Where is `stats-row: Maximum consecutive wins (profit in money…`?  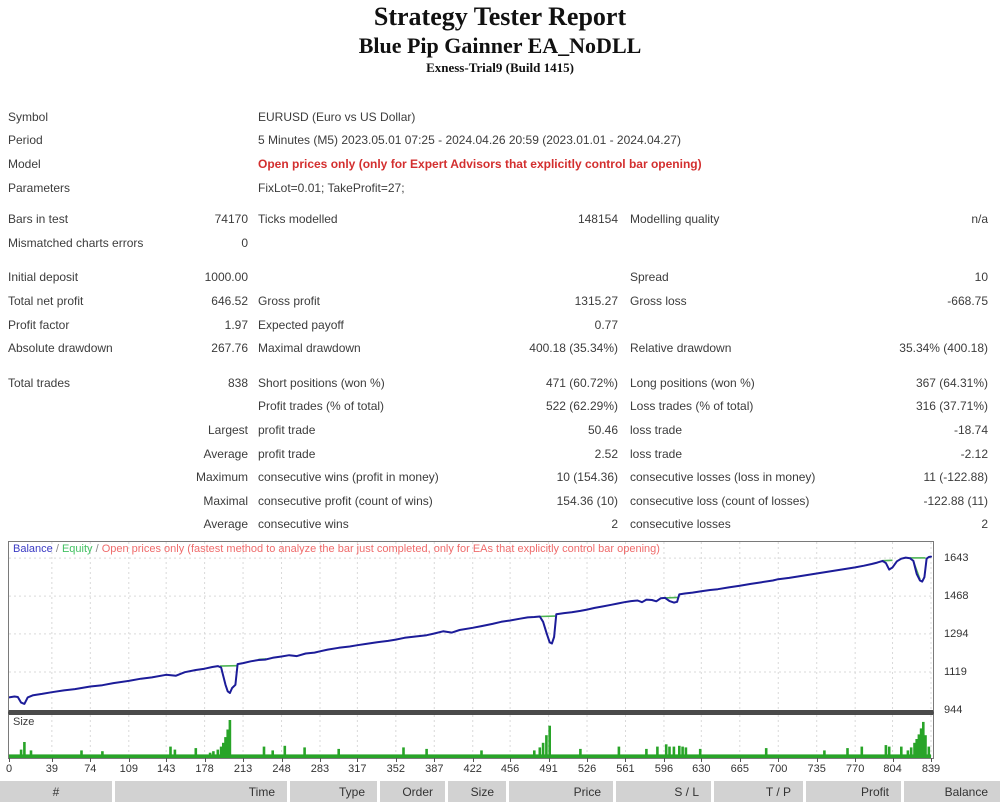
stats-row: Maximum consecutive wins (profit in money… is located at coordinates (500, 477).